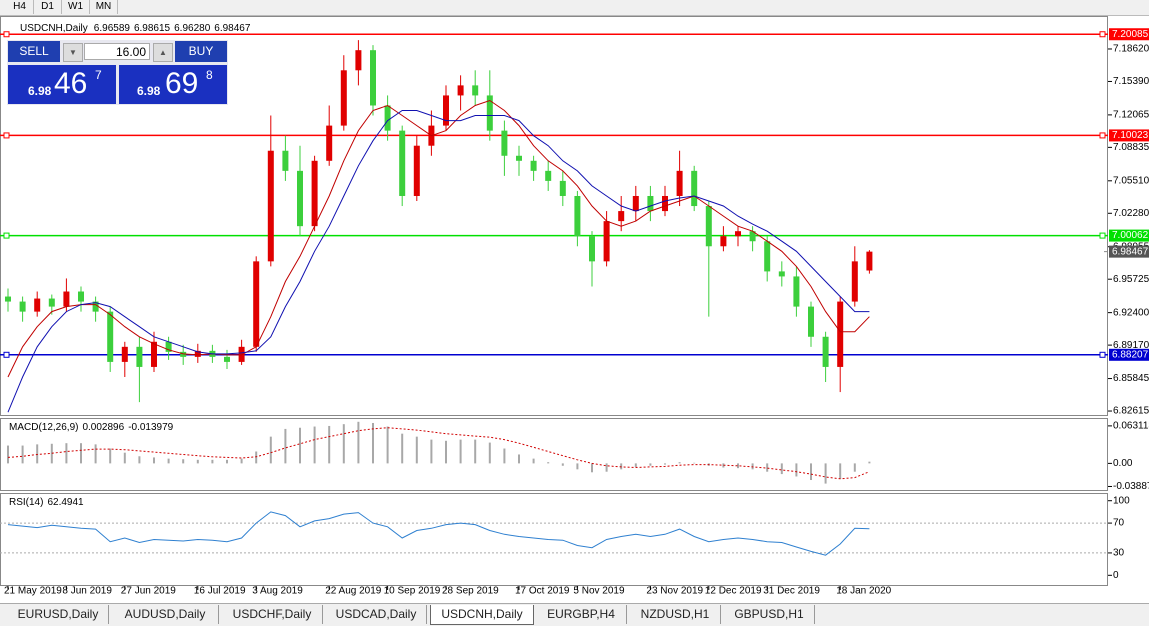 The height and width of the screenshot is (626, 1149). Describe the element at coordinates (20, 7) in the screenshot. I see `period-button: H4` at that location.